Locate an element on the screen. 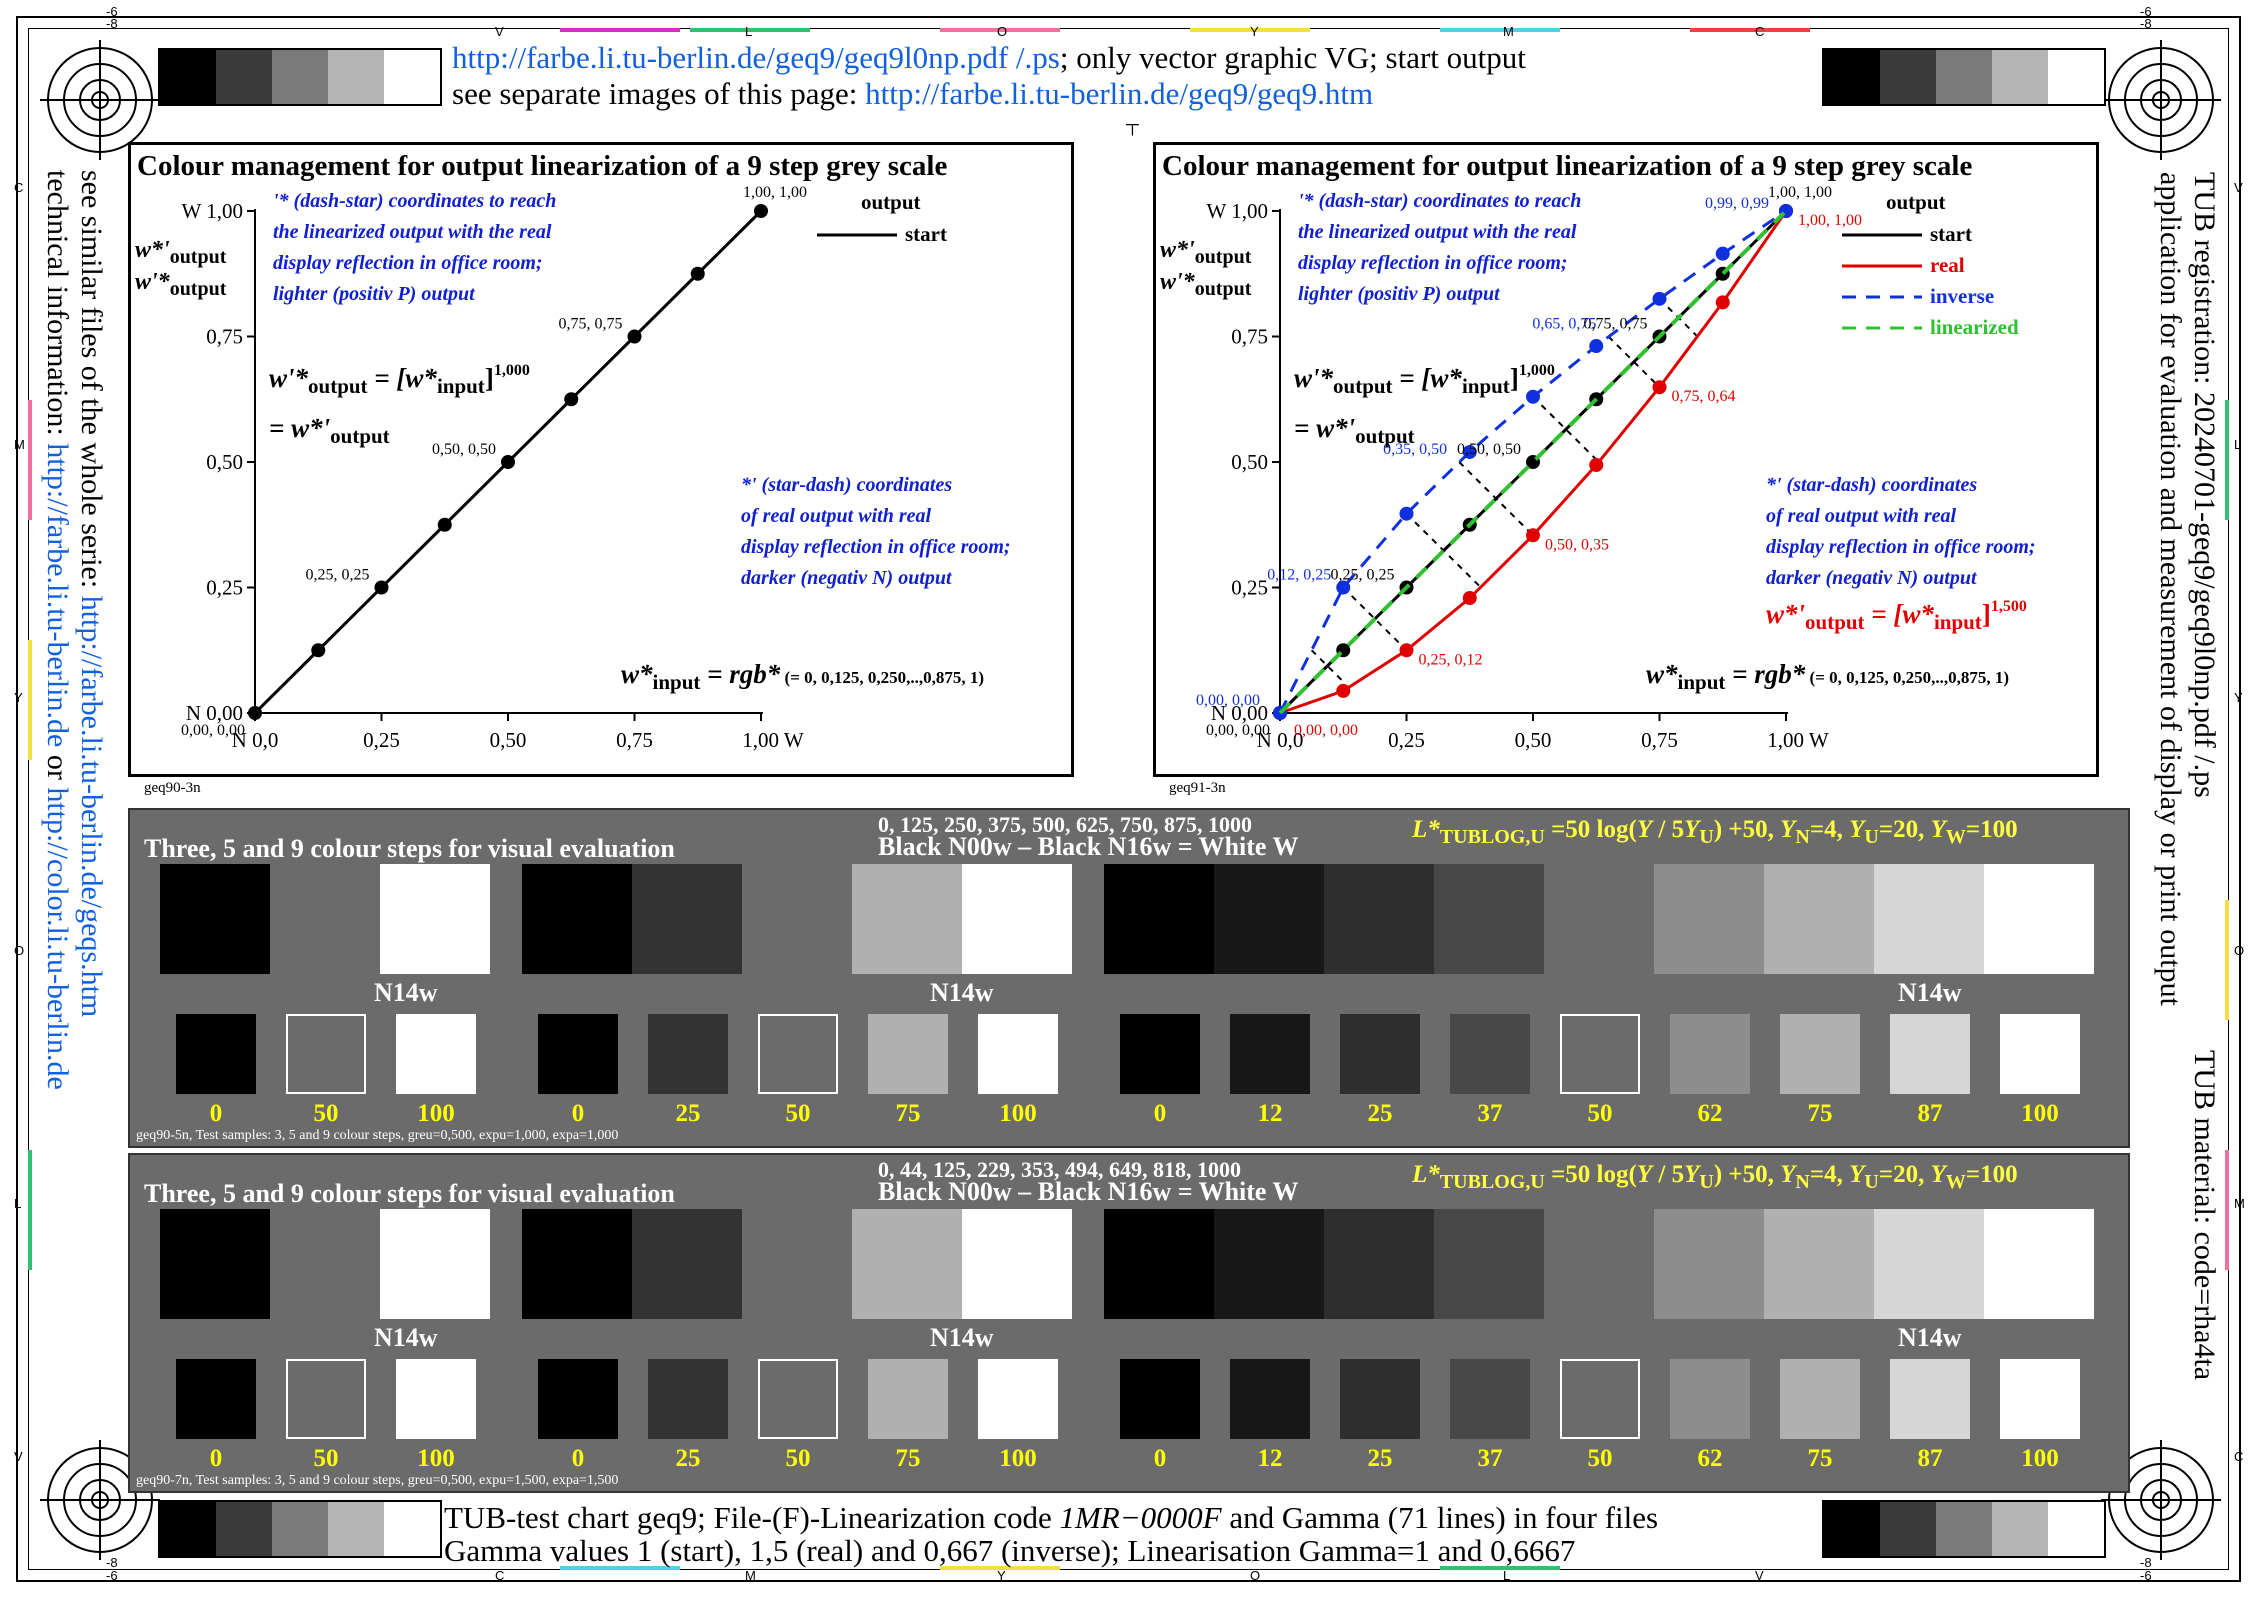  point-label: 0,50, 0,35 is located at coordinates (1577, 544).